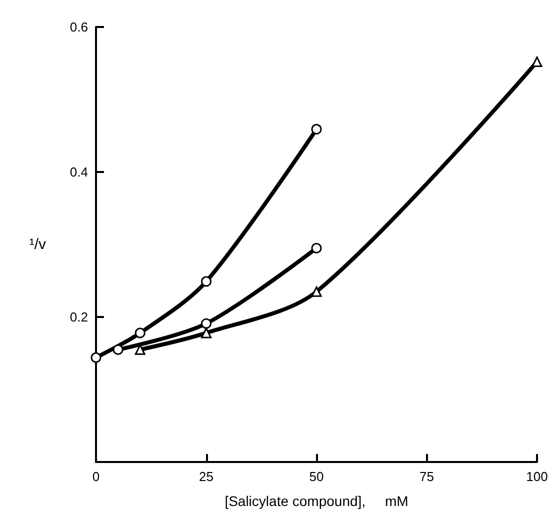  What do you see at coordinates (79, 317) in the screenshot?
I see `y-tick-label: 0.2` at bounding box center [79, 317].